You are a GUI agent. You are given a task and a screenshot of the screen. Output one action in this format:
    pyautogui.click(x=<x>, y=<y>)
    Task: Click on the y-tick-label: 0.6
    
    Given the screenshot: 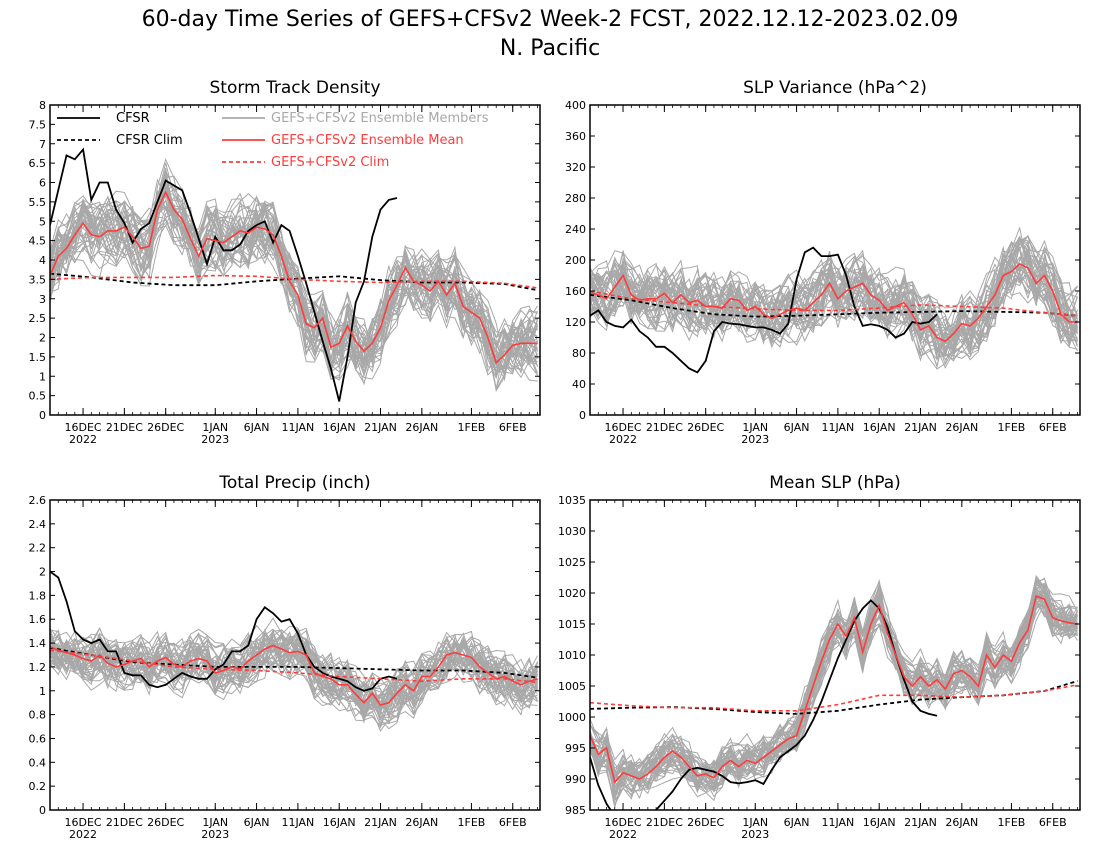 What is the action you would take?
    pyautogui.click(x=38, y=738)
    